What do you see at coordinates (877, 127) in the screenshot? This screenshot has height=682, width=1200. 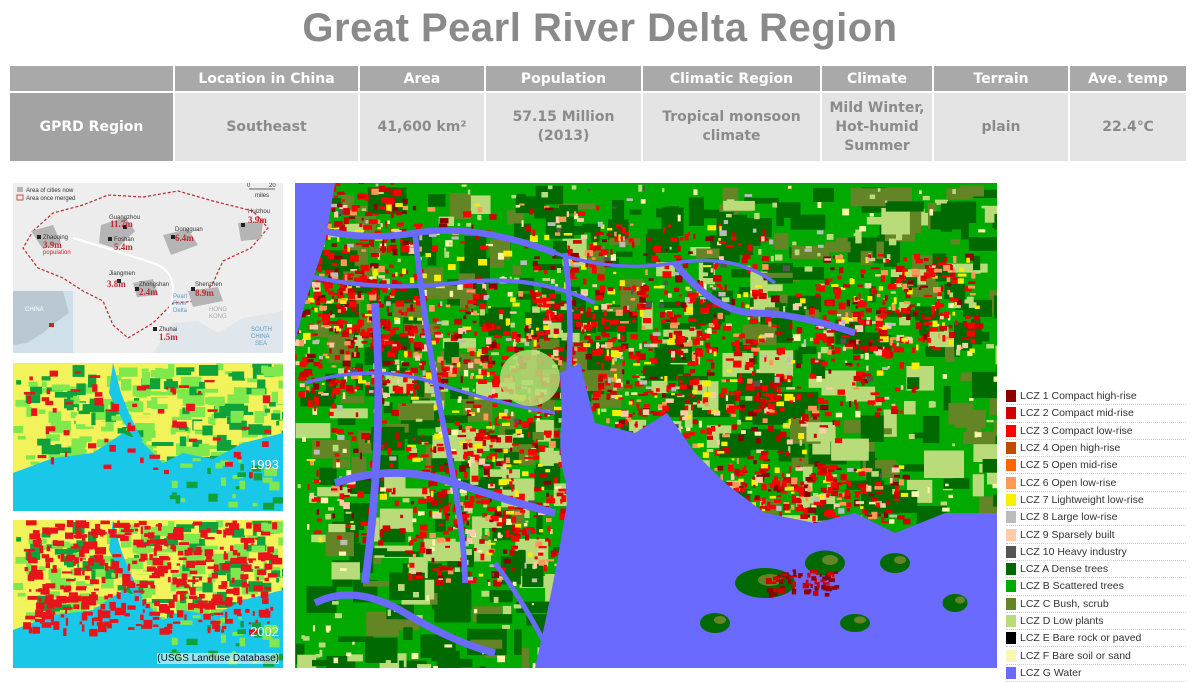 I see `cell-climate: Mild Winter, Hot-humid Summer` at bounding box center [877, 127].